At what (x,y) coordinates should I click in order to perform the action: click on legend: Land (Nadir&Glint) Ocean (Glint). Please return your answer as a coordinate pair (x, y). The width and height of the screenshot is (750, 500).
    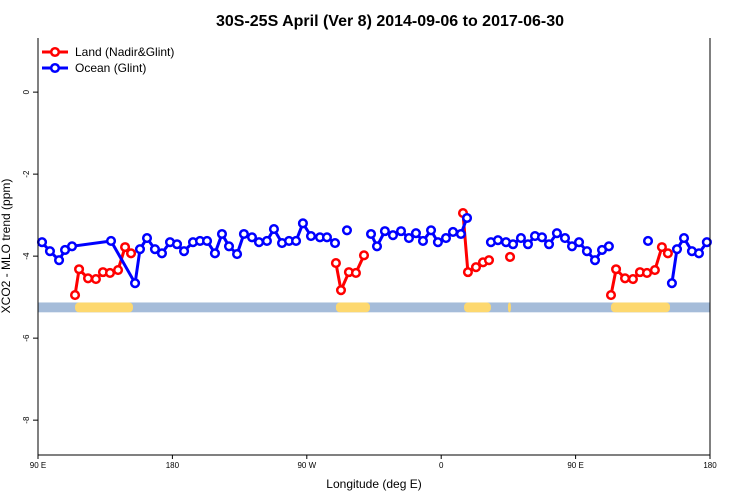
    Looking at the image, I should click on (108, 60).